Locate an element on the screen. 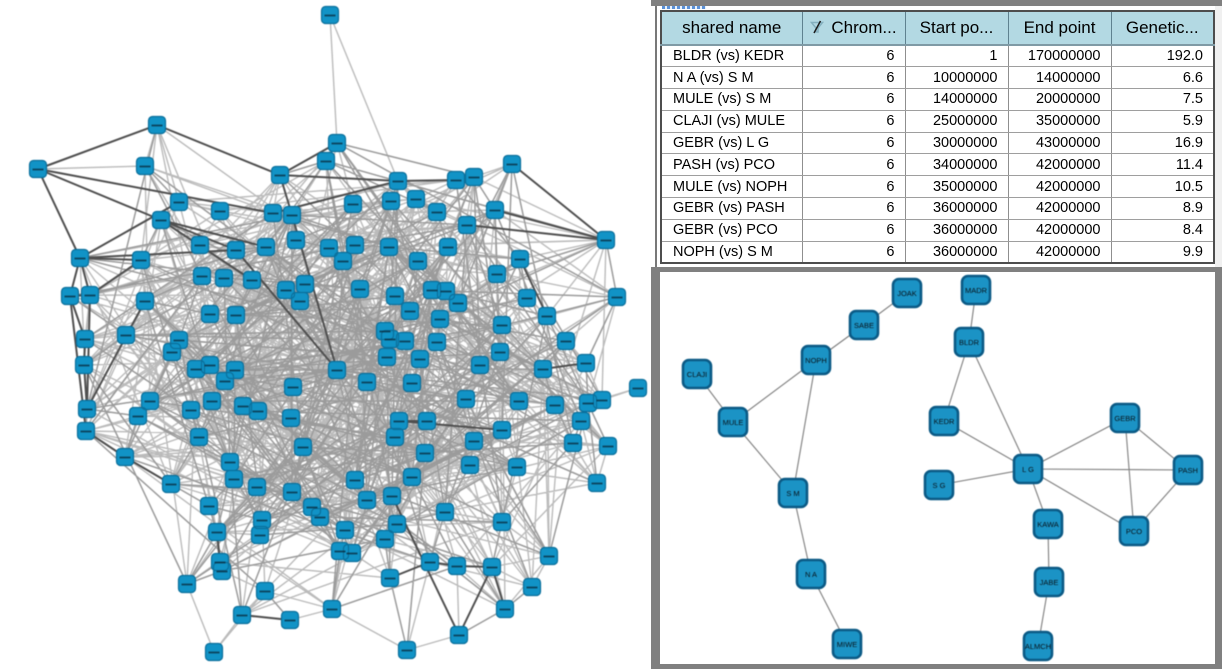  svg-text: PCO is located at coordinates (1134, 531).